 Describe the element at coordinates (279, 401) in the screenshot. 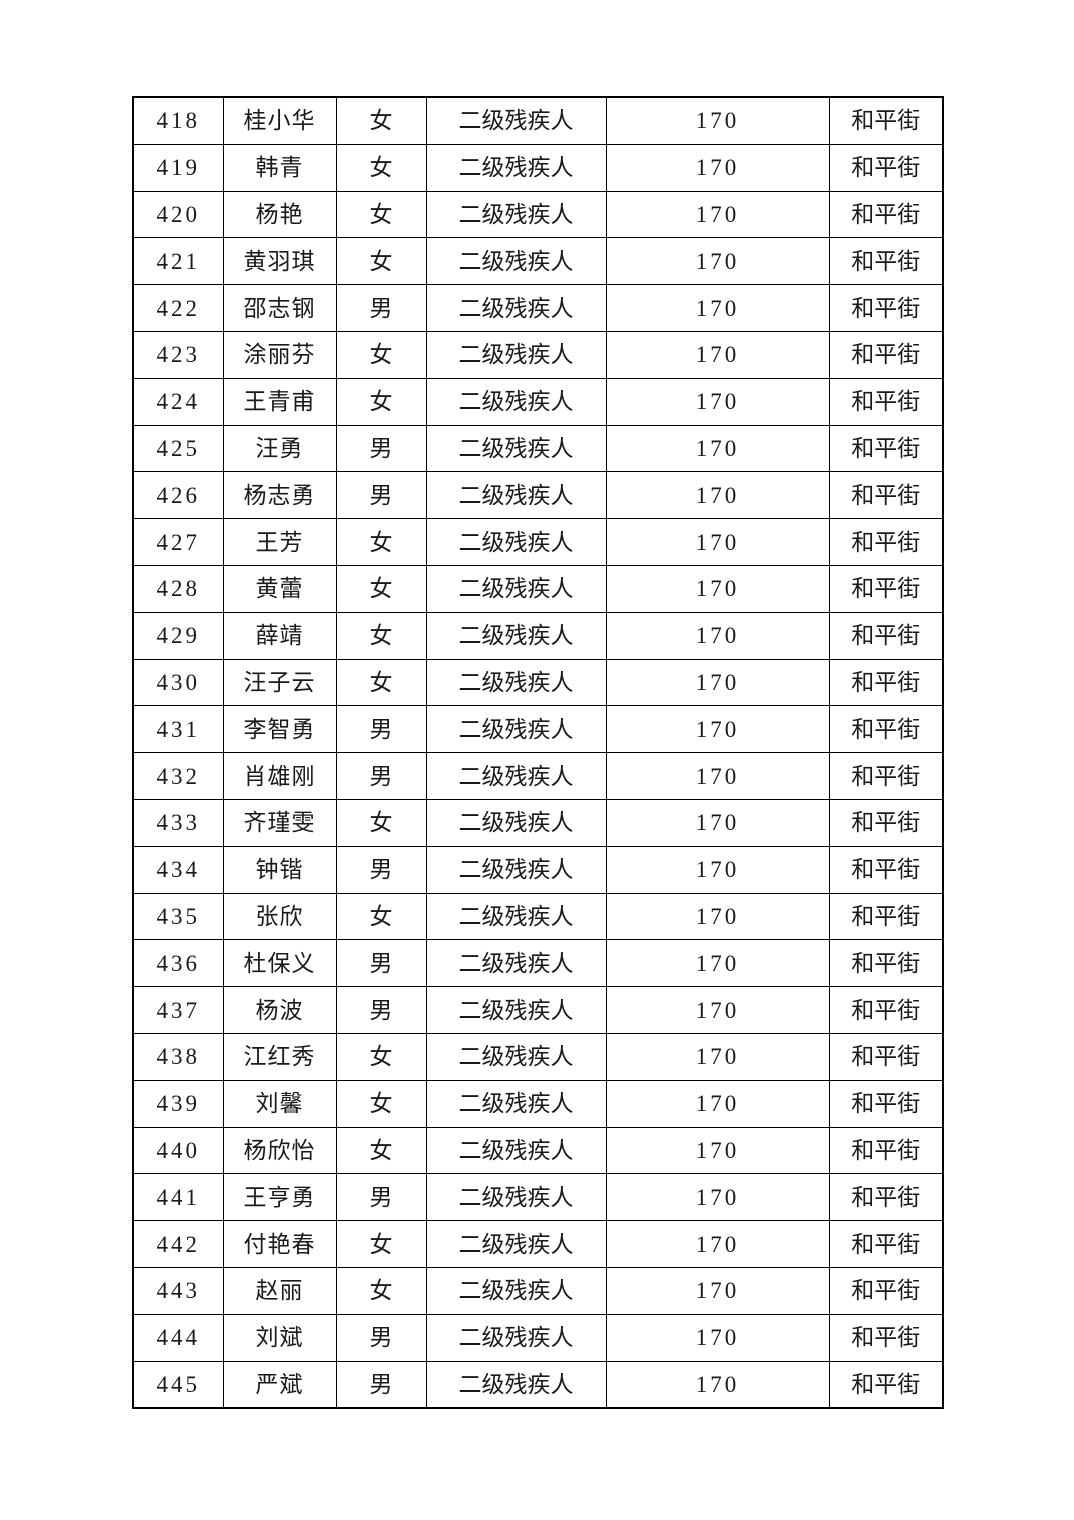

I see `name-cell: 王青甫` at that location.